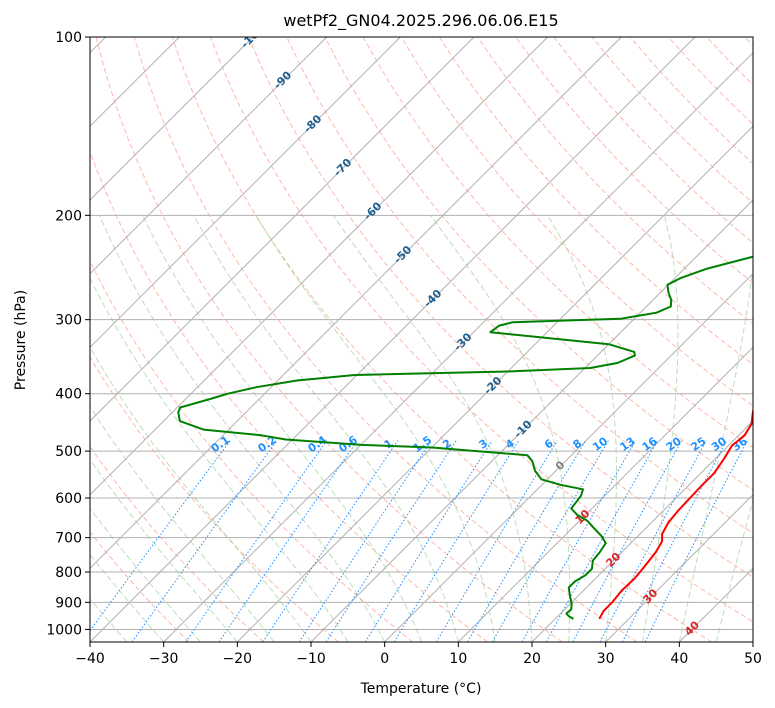 Image resolution: width=775 pixels, height=708 pixels. Describe the element at coordinates (68, 321) in the screenshot. I see `y-tick-label: 300` at that location.